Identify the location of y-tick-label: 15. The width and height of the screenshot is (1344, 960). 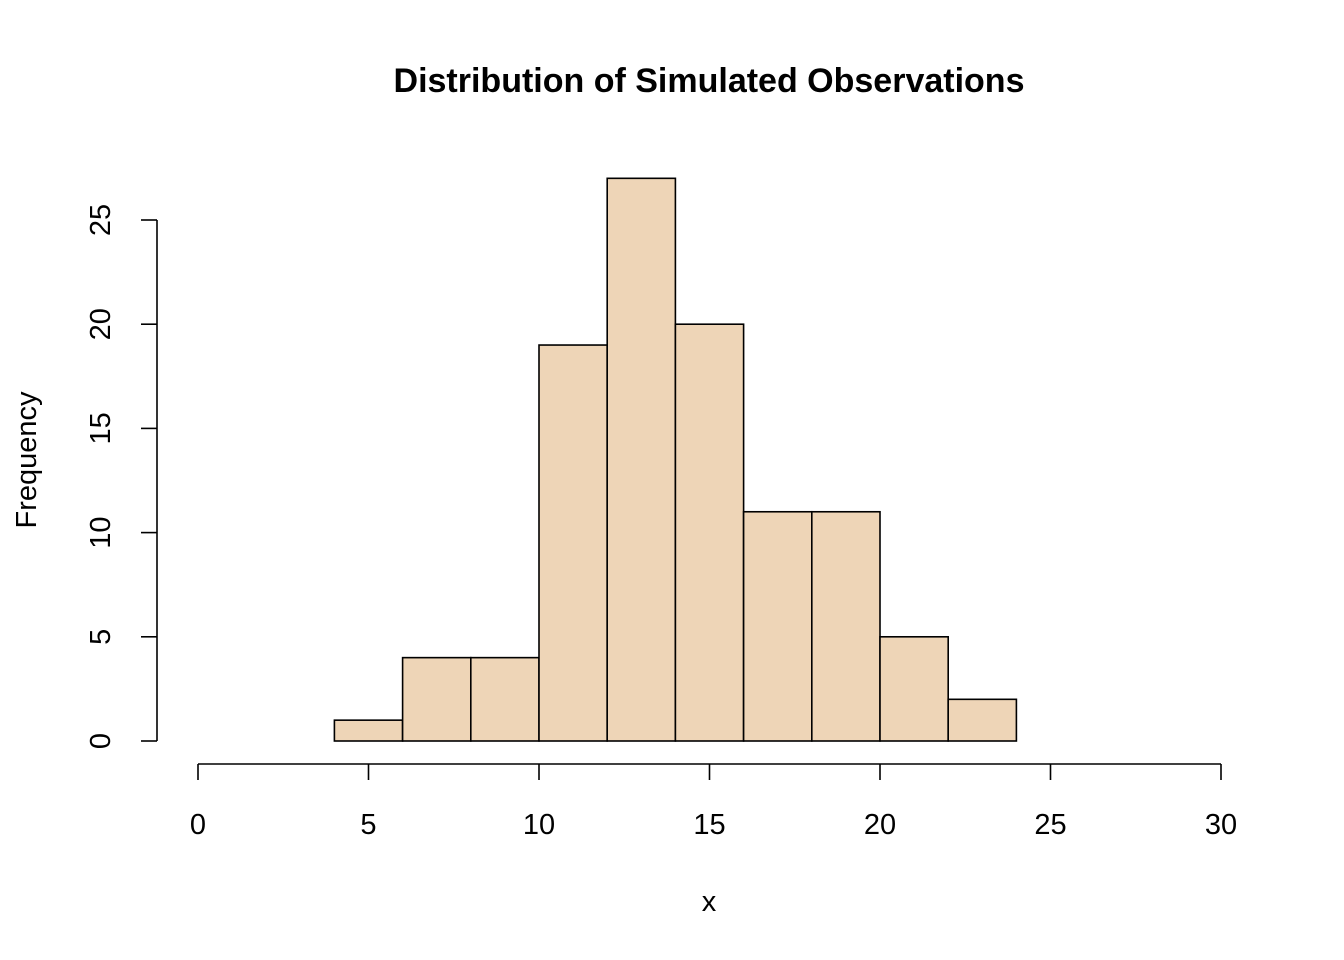
(101, 428).